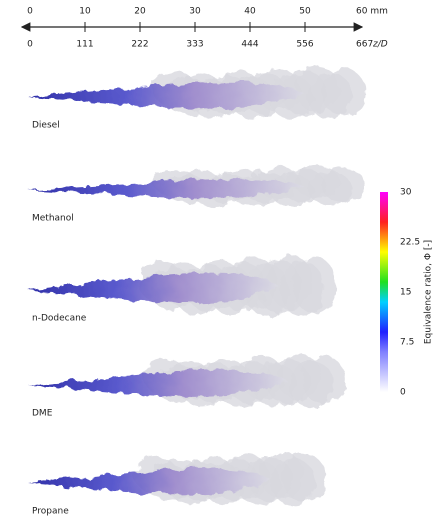 The image size is (442, 521). I want to click on spray-label: Propane, so click(50, 512).